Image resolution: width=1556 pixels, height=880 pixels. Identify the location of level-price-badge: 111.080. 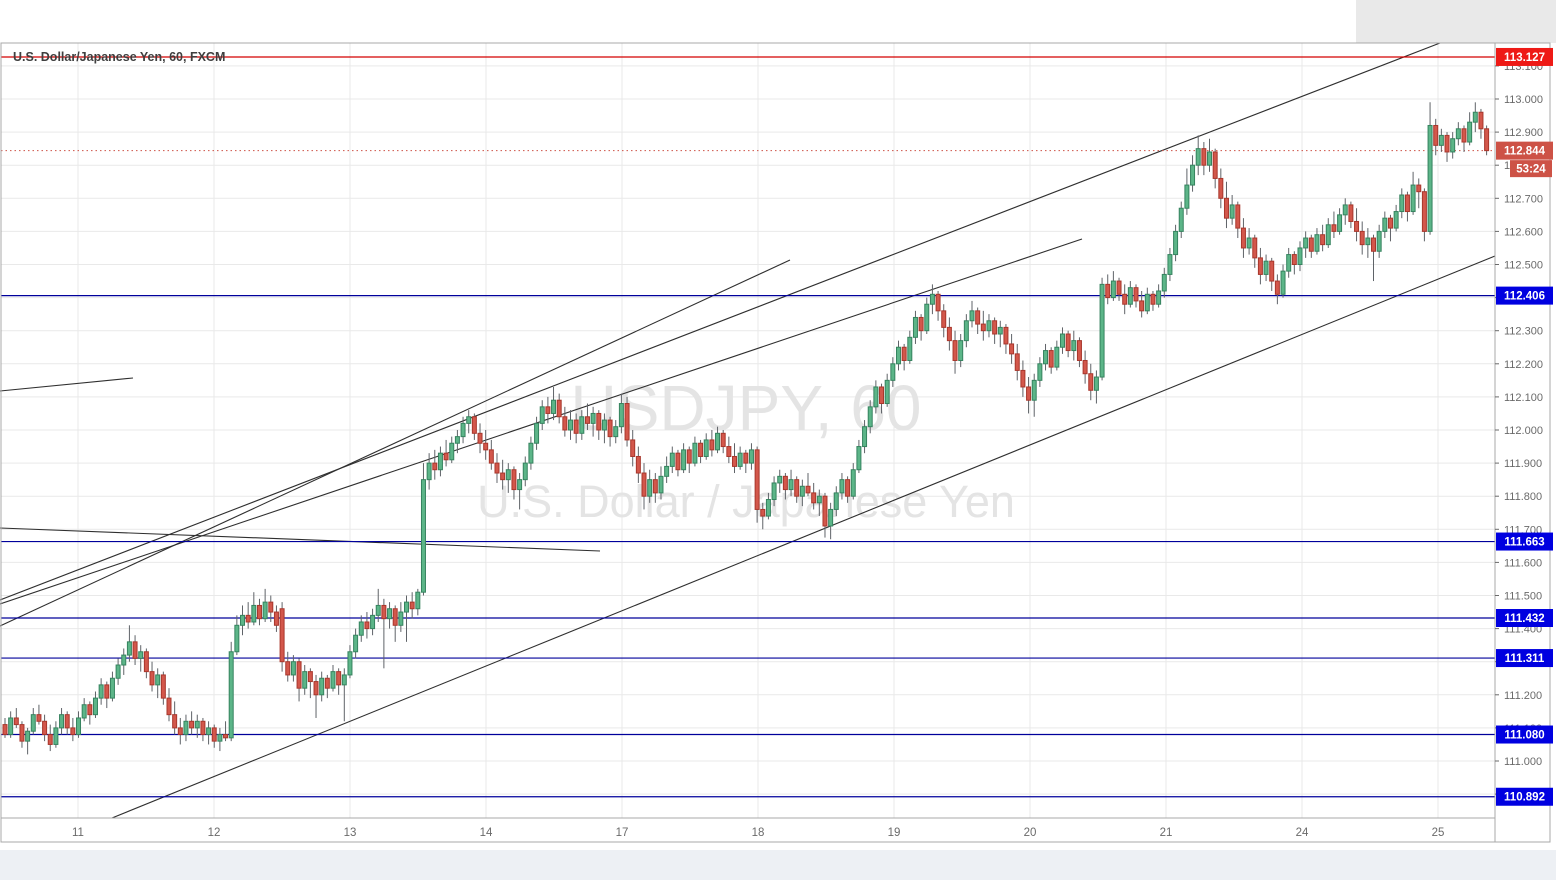
(1524, 734).